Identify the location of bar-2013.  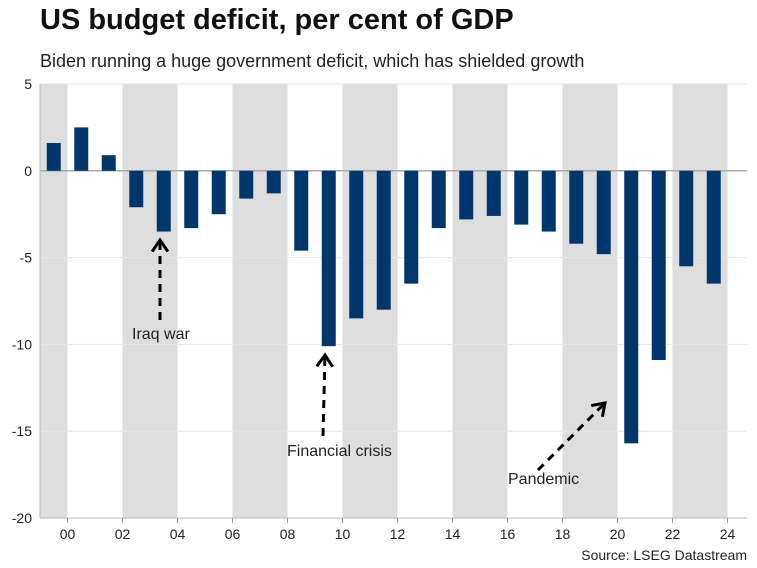
(411, 227).